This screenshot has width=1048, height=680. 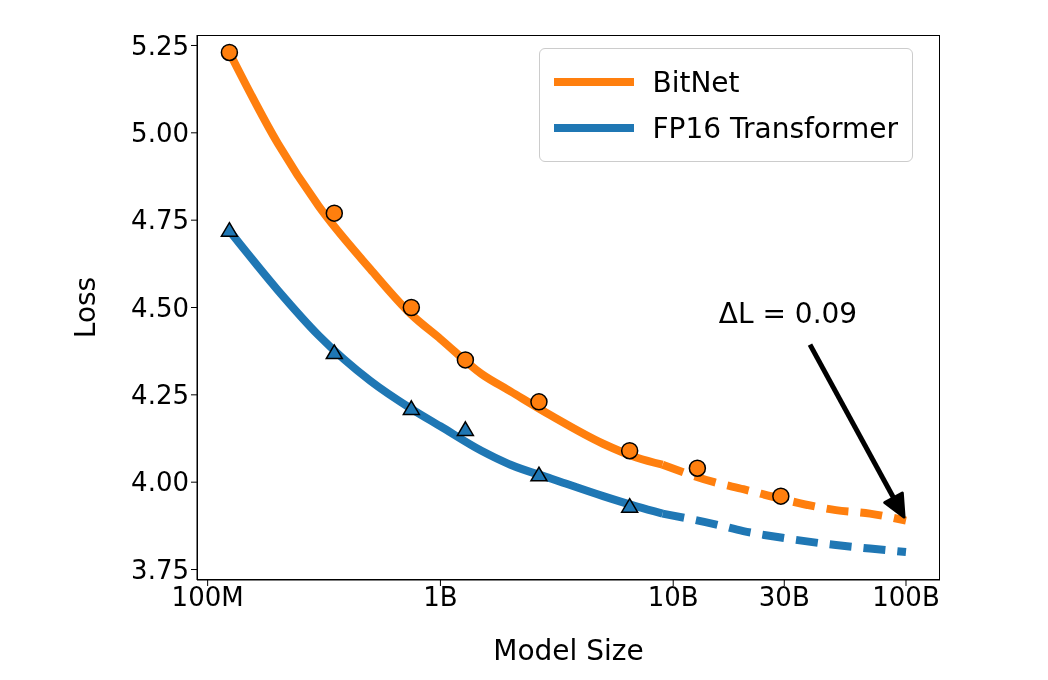 I want to click on y-axis-title: Loss, so click(x=85, y=307).